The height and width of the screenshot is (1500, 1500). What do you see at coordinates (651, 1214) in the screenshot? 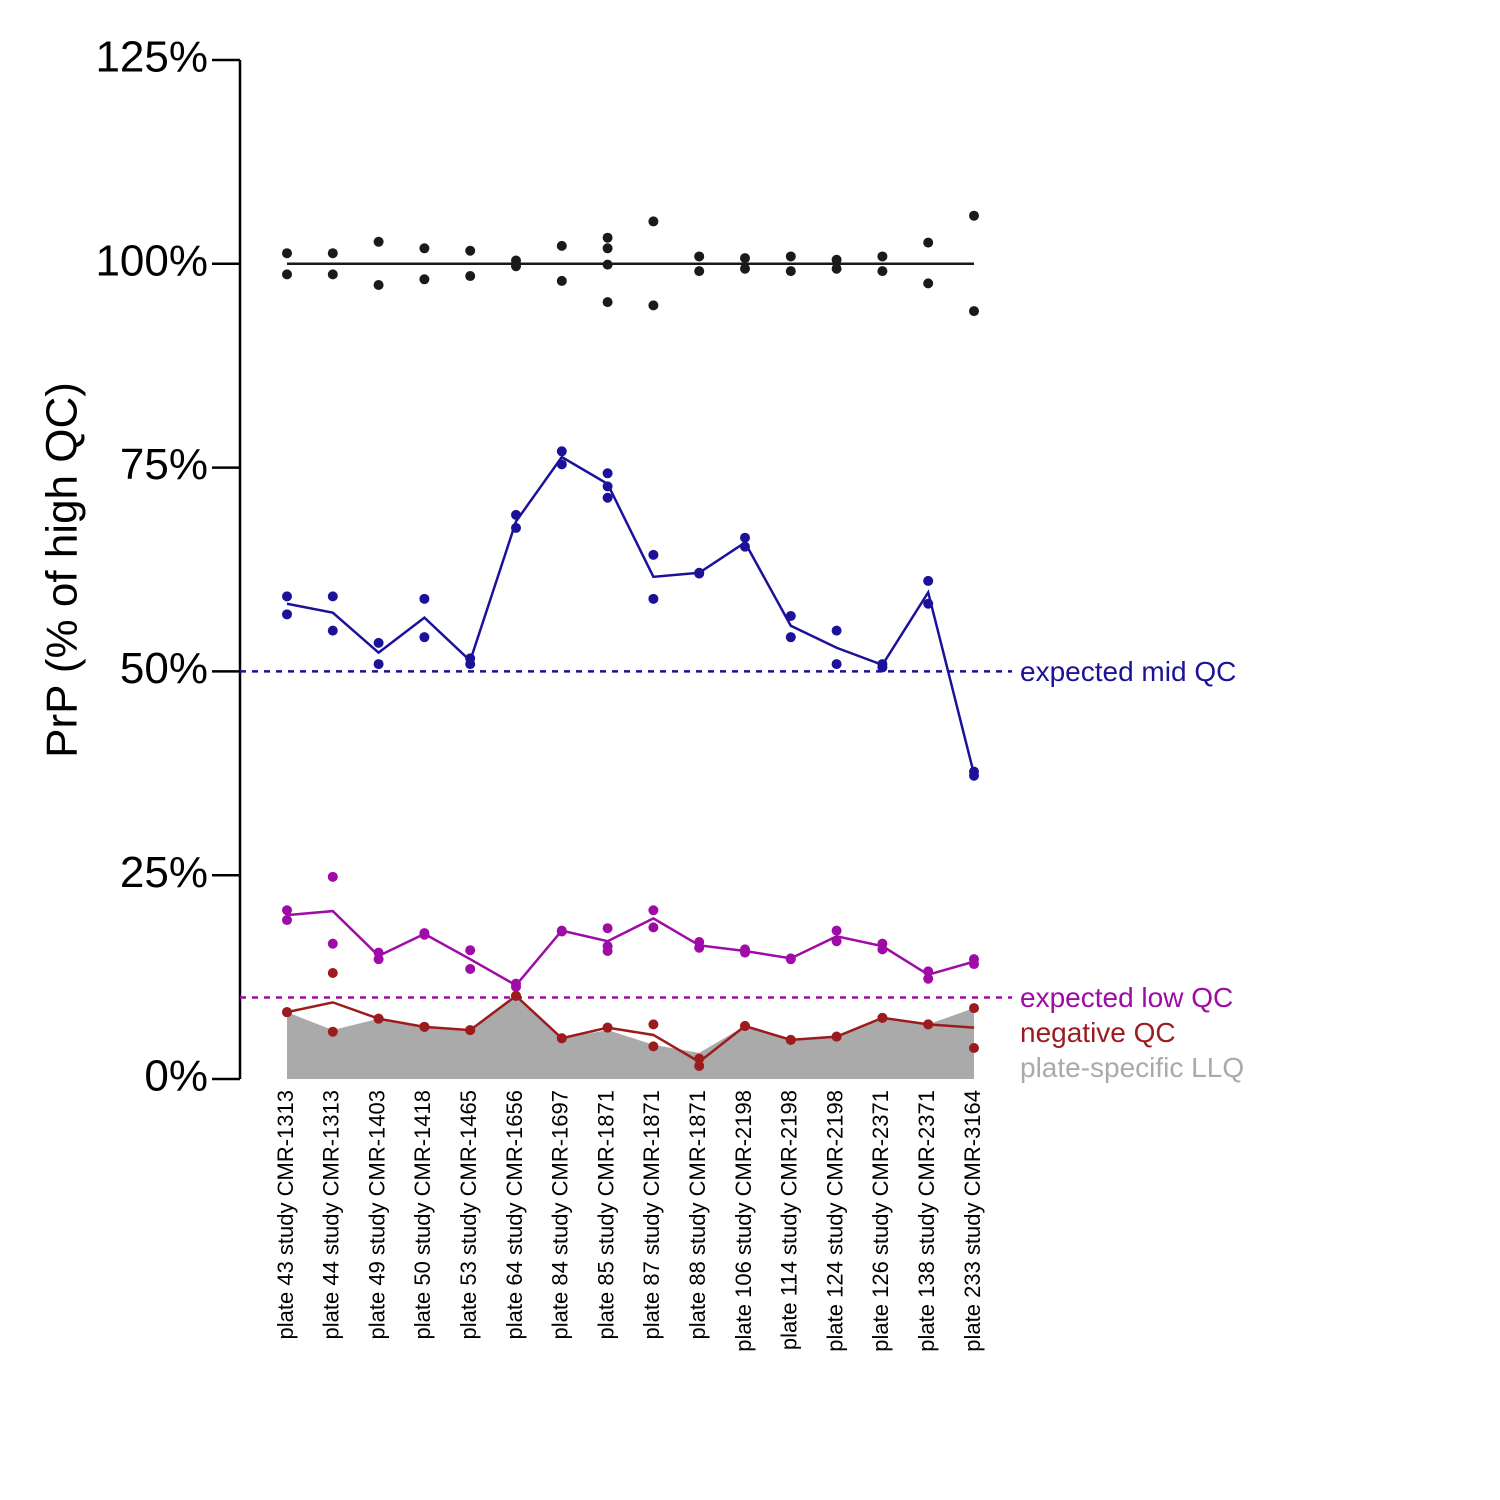
I see `x-tick-label: plate 87 study CMR-1871` at bounding box center [651, 1214].